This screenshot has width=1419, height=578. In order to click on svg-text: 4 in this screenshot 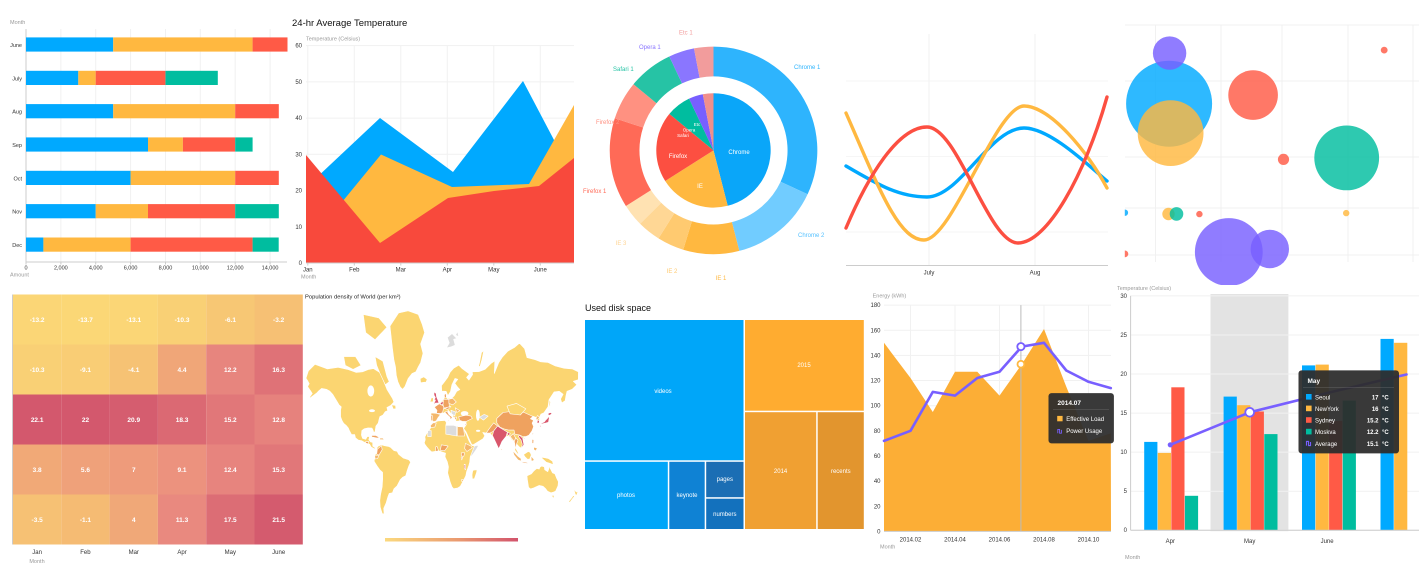, I will do `click(134, 520)`.